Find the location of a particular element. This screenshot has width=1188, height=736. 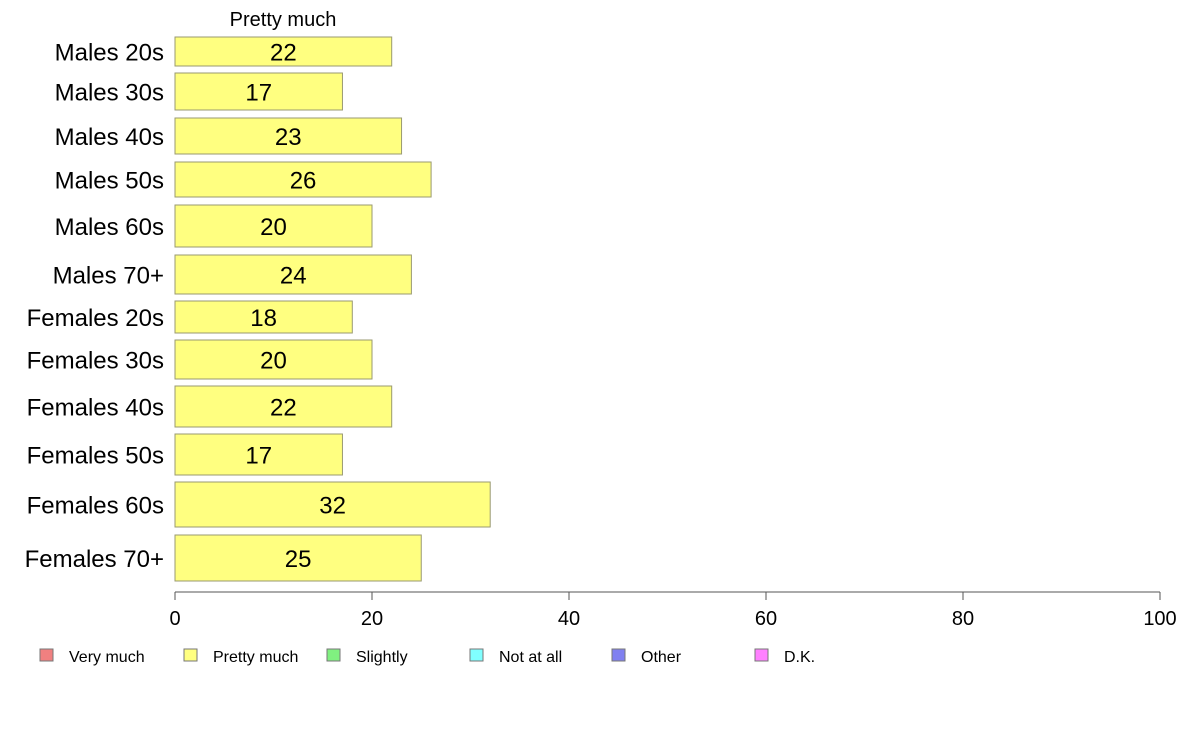

category-label: Females 30s is located at coordinates (95, 361).